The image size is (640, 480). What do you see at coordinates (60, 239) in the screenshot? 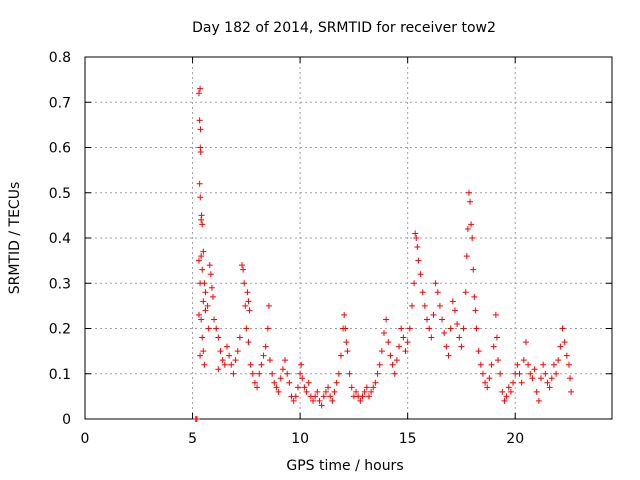
I see `y-tick-label: 0.4` at bounding box center [60, 239].